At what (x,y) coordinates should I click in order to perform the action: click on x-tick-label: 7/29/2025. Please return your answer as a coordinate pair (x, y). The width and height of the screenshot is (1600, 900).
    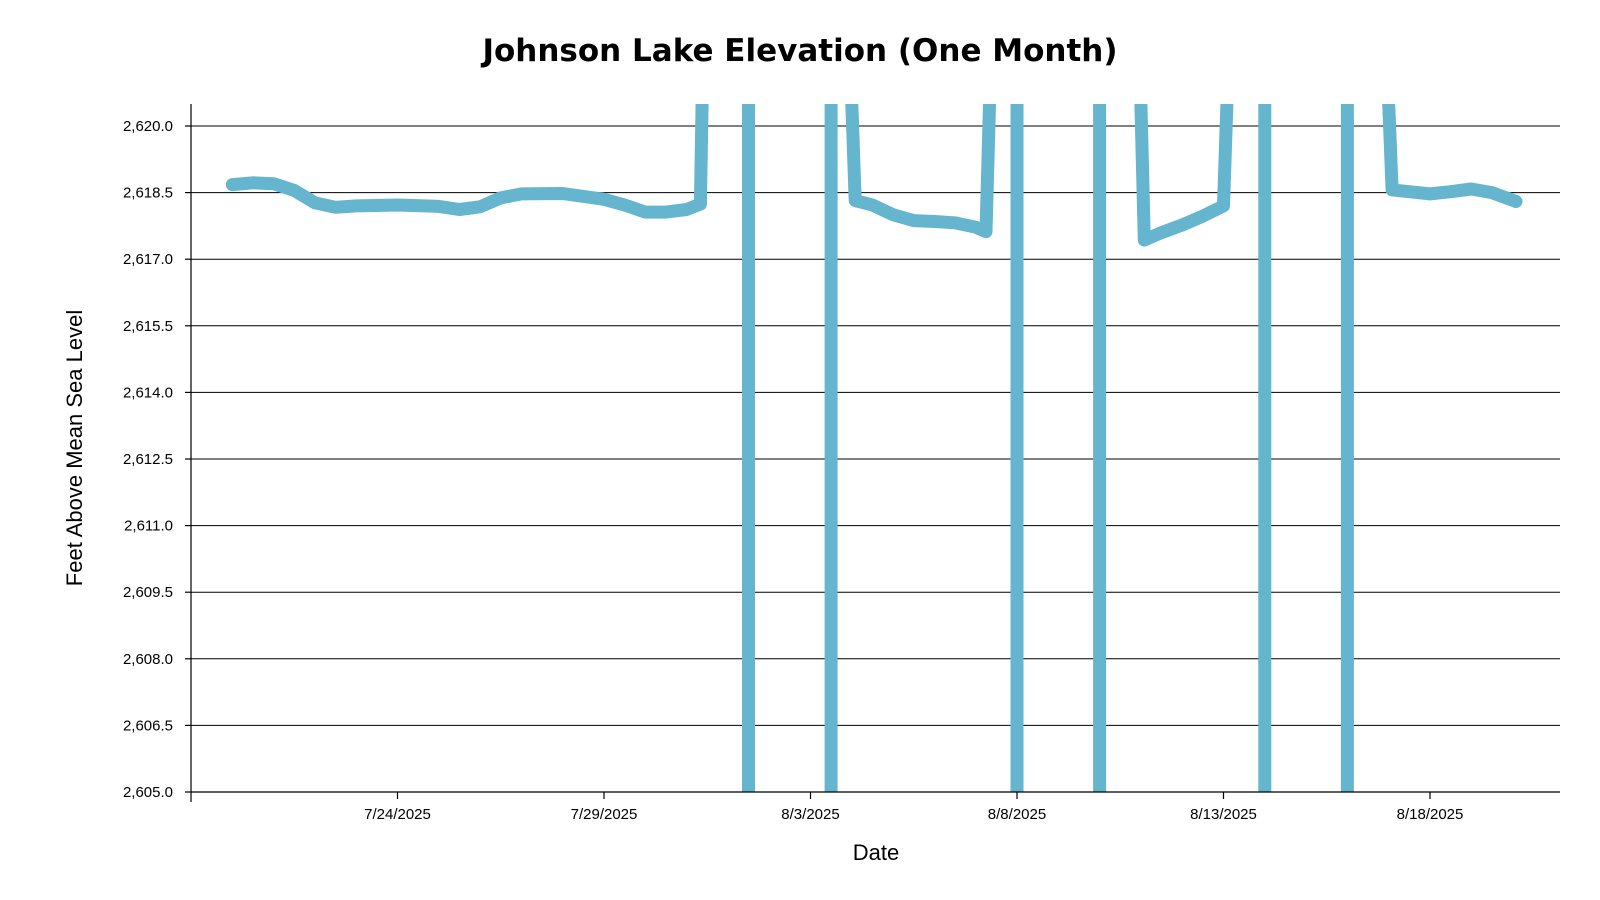
    Looking at the image, I should click on (604, 814).